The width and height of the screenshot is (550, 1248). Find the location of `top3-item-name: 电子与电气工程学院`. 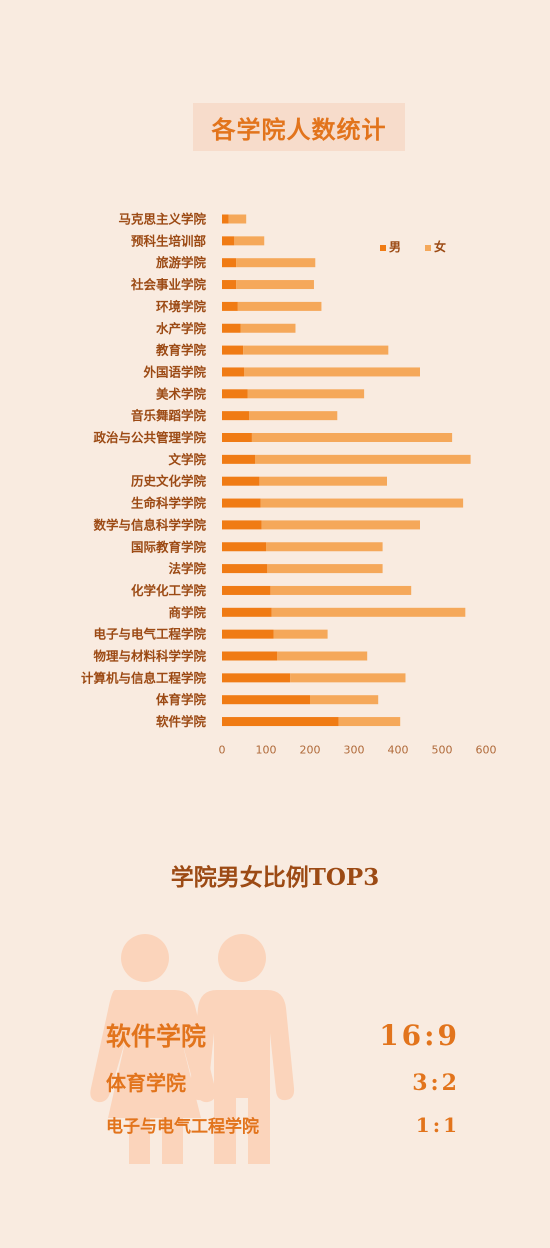

top3-item-name: 电子与电气工程学院 is located at coordinates (182, 1127).